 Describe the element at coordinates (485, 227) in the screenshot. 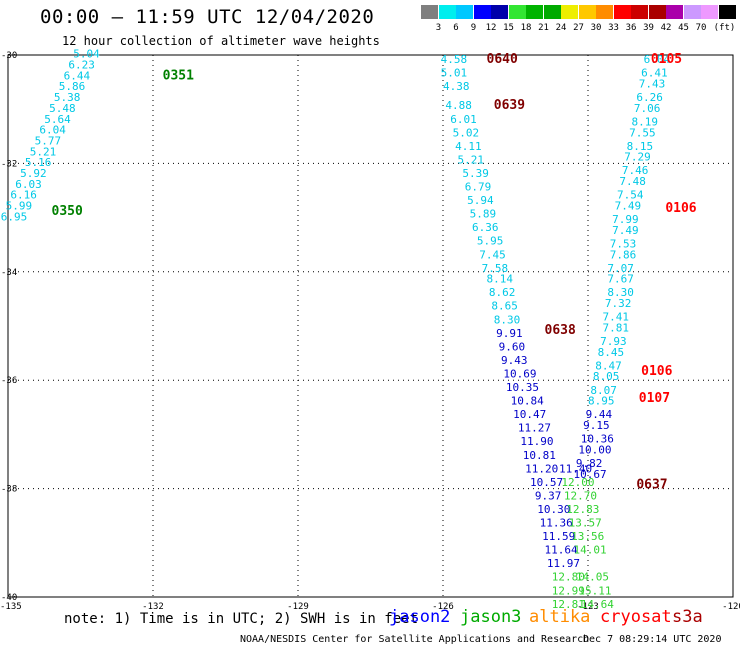

I see `wave-height-value: 6.36` at that location.